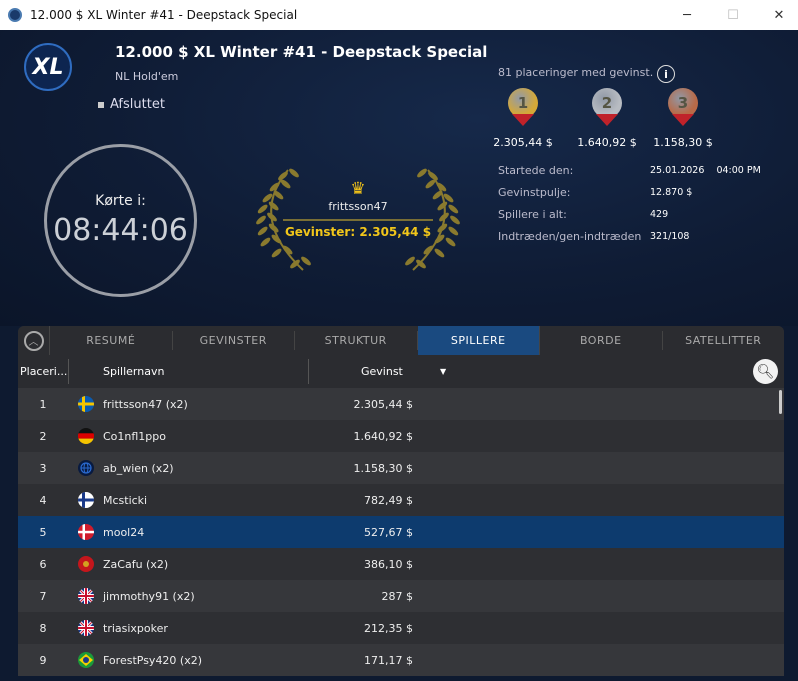 Image resolution: width=798 pixels, height=681 pixels. Describe the element at coordinates (401, 564) in the screenshot. I see `table-row: 6 ZaCafu (x2) 386,10 $` at that location.